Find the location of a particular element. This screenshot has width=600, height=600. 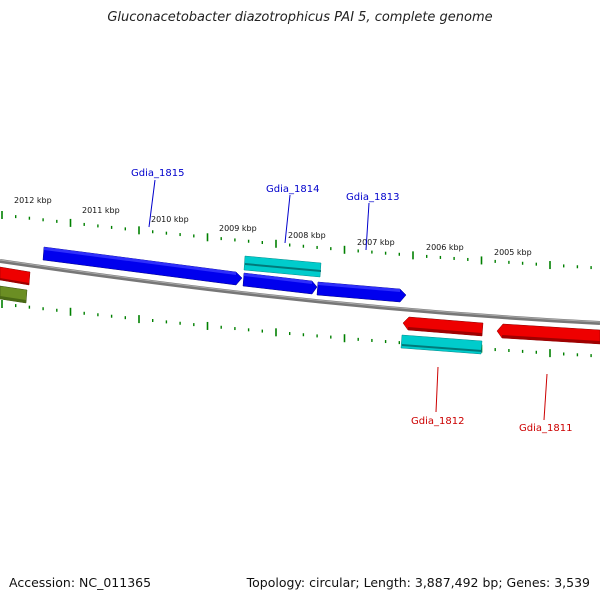

gene-label-gdia-1813: Gdia_1813 is located at coordinates (372, 197).